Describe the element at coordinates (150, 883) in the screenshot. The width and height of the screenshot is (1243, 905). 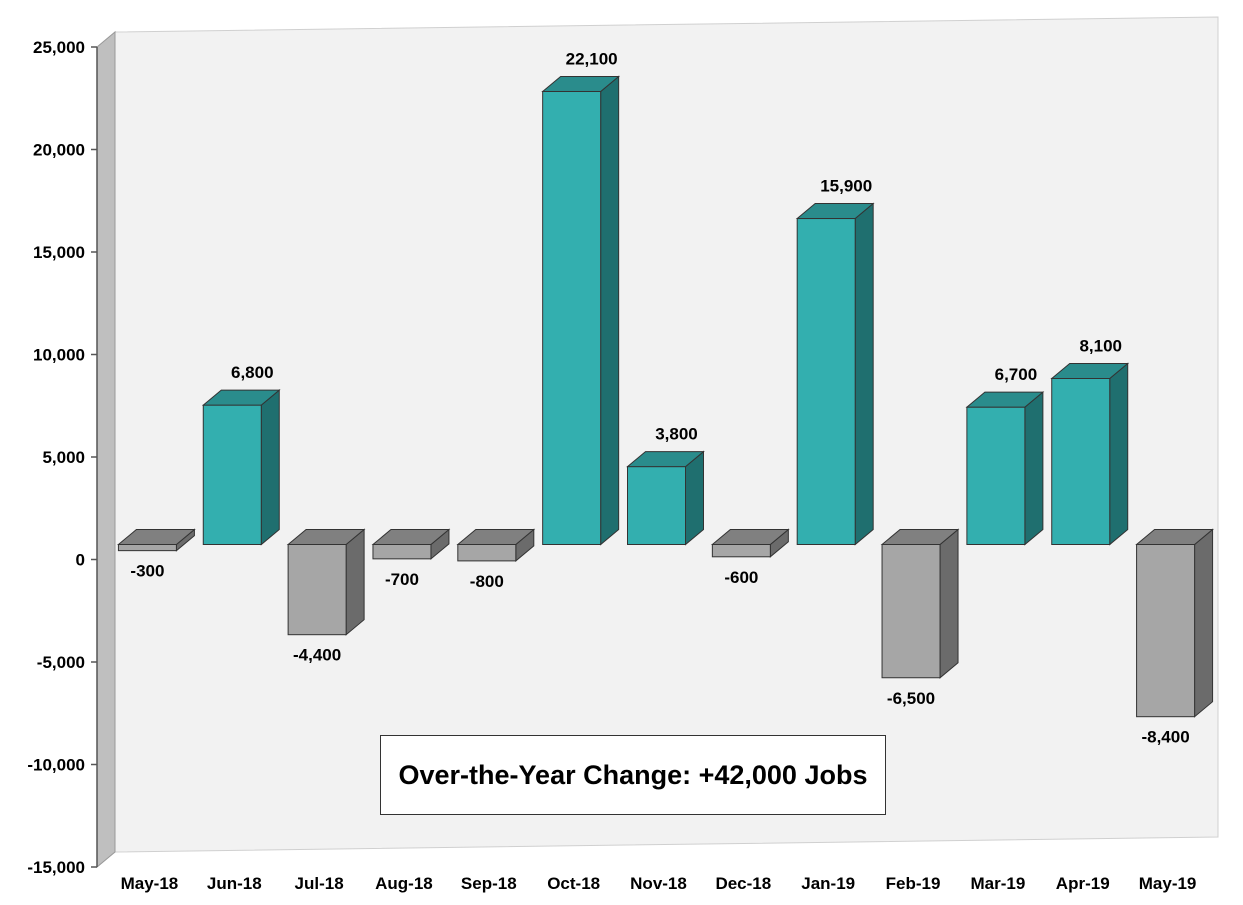
I see `x-tick-label: May-18` at that location.